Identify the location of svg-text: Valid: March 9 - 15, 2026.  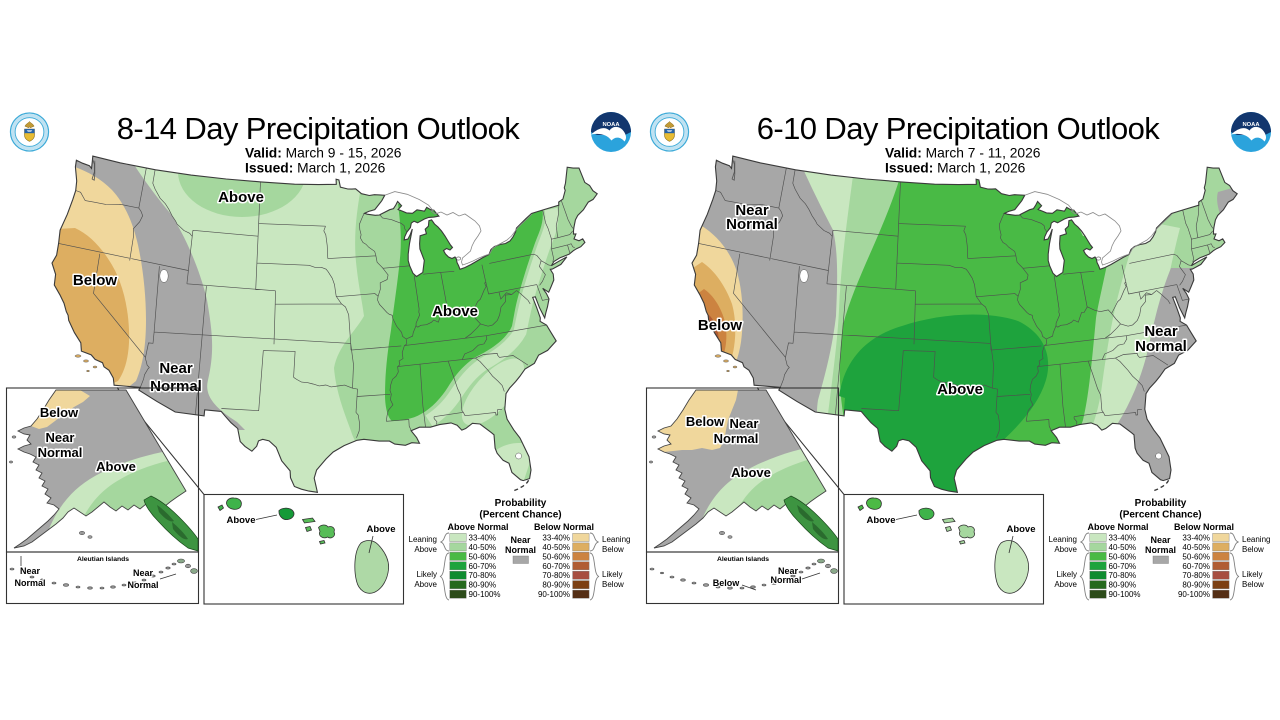
(323, 153).